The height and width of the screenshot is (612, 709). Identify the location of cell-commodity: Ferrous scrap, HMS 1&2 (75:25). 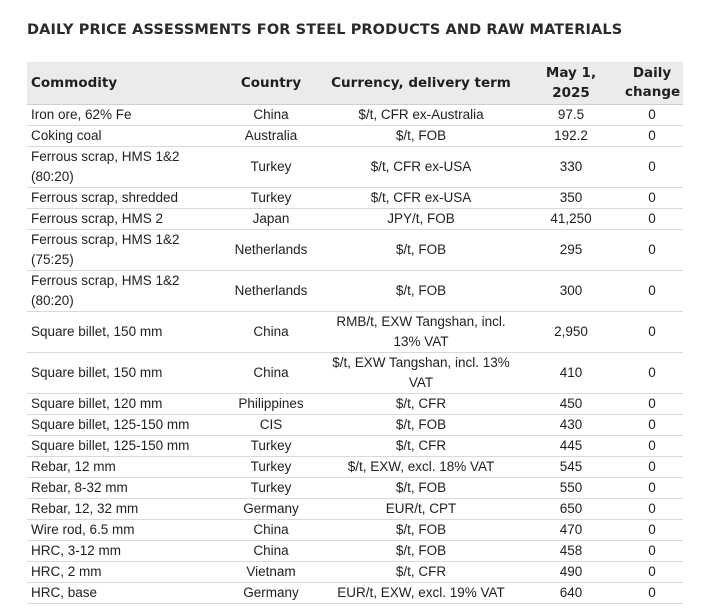
(124, 250).